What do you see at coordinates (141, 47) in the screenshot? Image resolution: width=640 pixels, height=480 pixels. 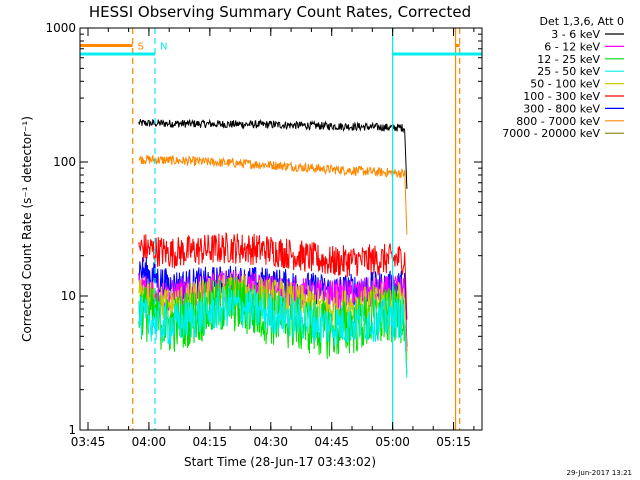 I see `marker-label: S` at bounding box center [141, 47].